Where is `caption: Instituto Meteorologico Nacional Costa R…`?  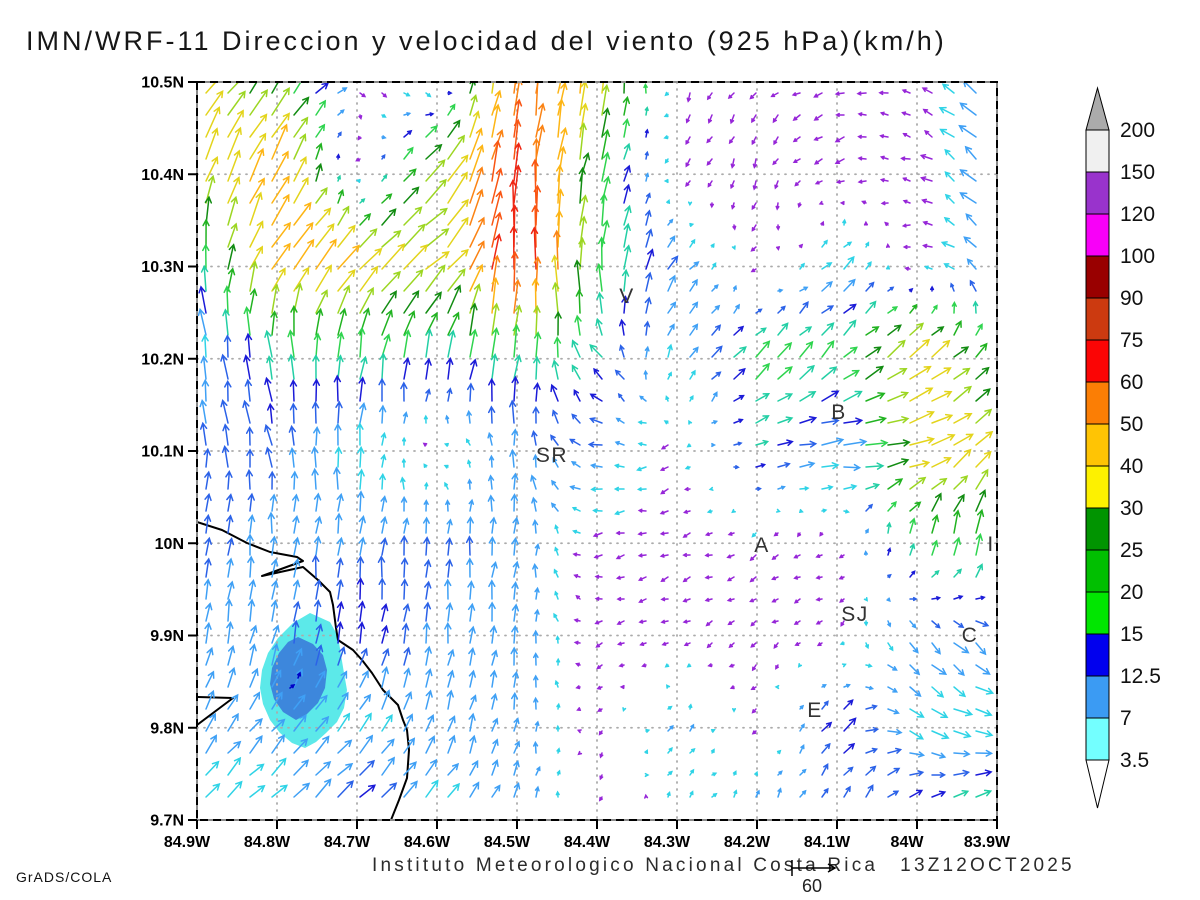 caption: Instituto Meteorologico Nacional Costa R… is located at coordinates (723, 866).